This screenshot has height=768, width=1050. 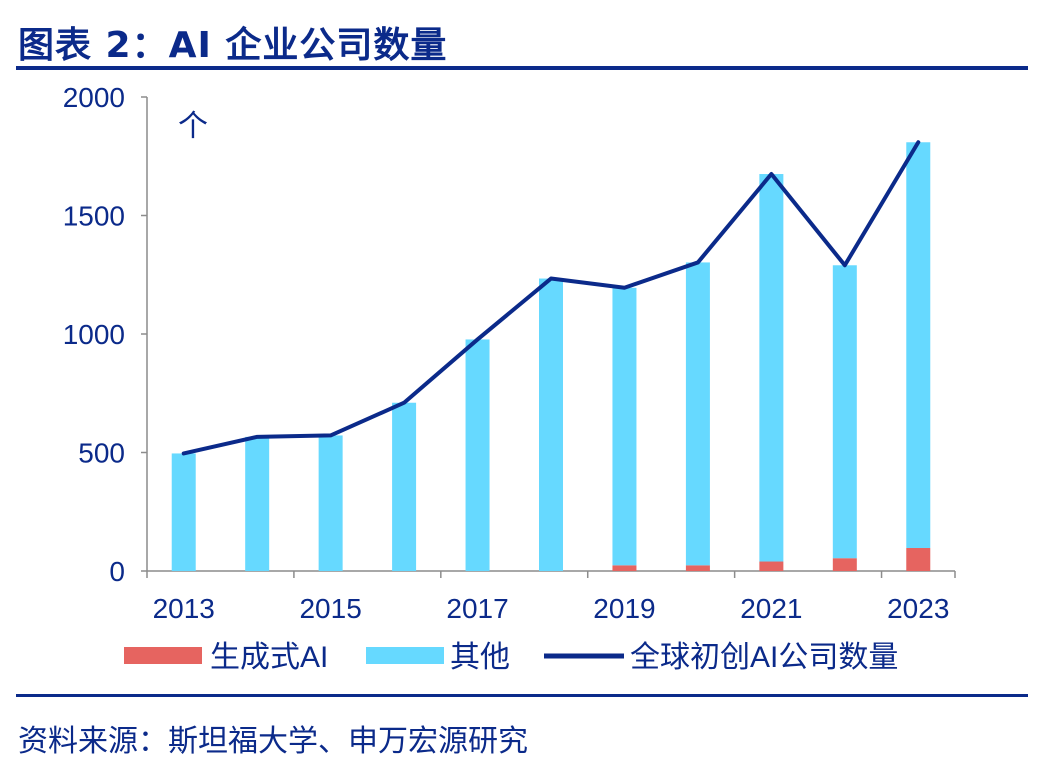 I want to click on y-tick-label: 500, so click(x=101, y=453).